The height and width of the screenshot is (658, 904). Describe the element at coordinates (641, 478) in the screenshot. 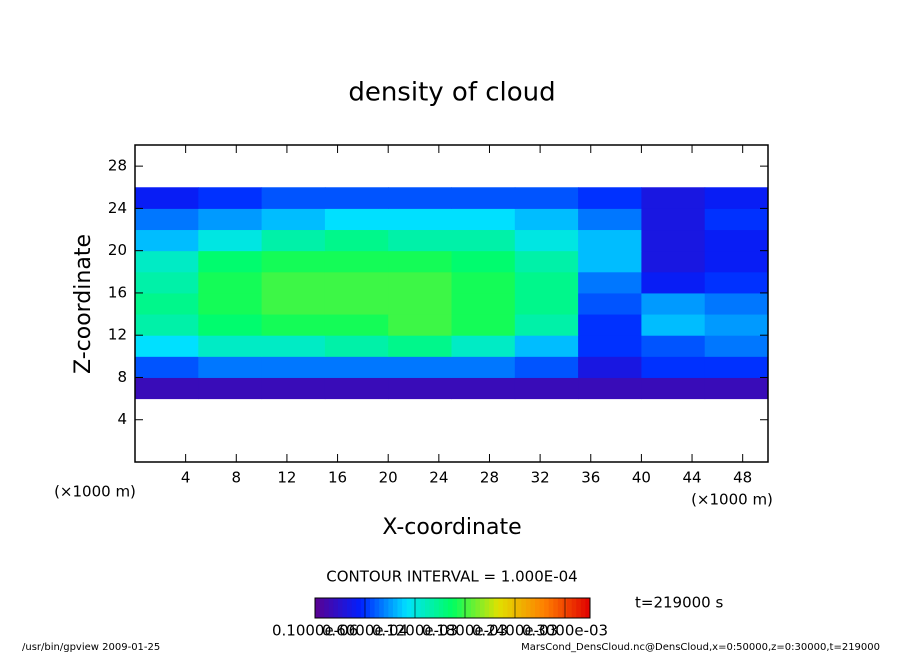

I see `x-tick-label: 40` at that location.